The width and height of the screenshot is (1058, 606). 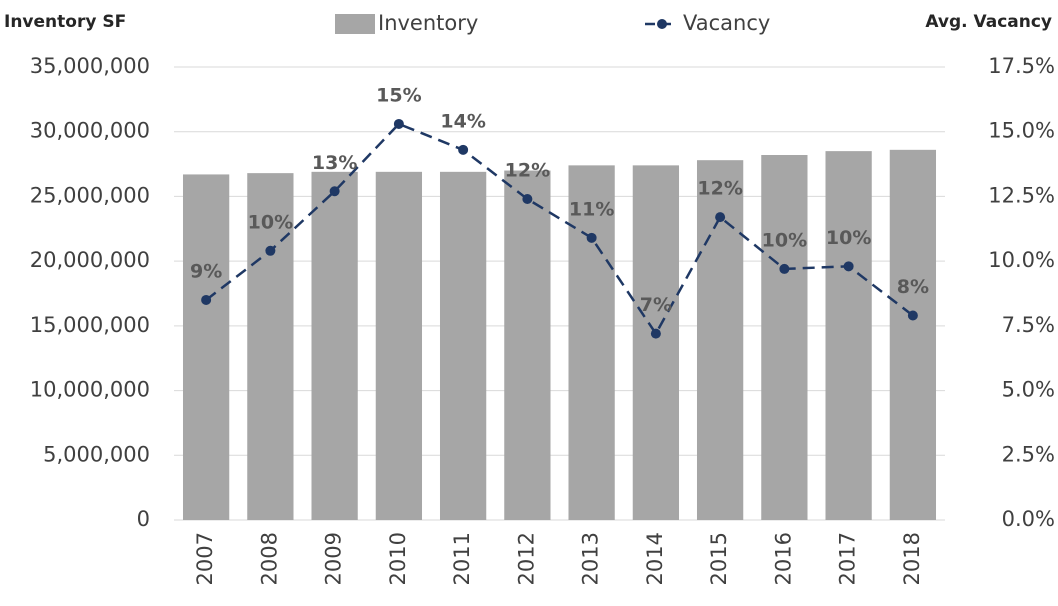 What do you see at coordinates (1028, 454) in the screenshot?
I see `y2-tick-label: 2.5%` at bounding box center [1028, 454].